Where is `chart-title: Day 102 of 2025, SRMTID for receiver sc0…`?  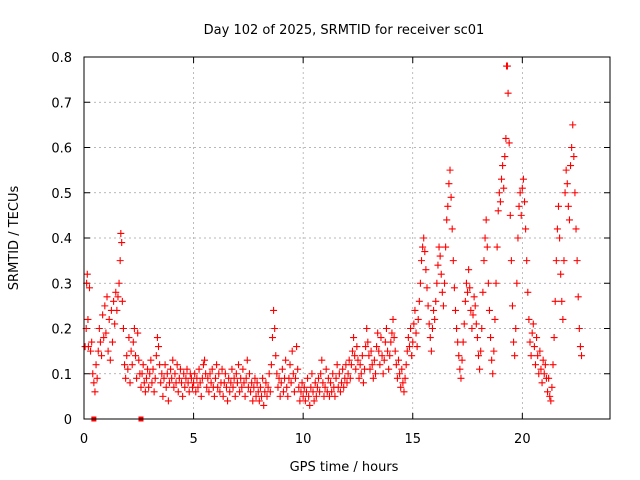 chart-title: Day 102 of 2025, SRMTID for receiver sc0… is located at coordinates (344, 30).